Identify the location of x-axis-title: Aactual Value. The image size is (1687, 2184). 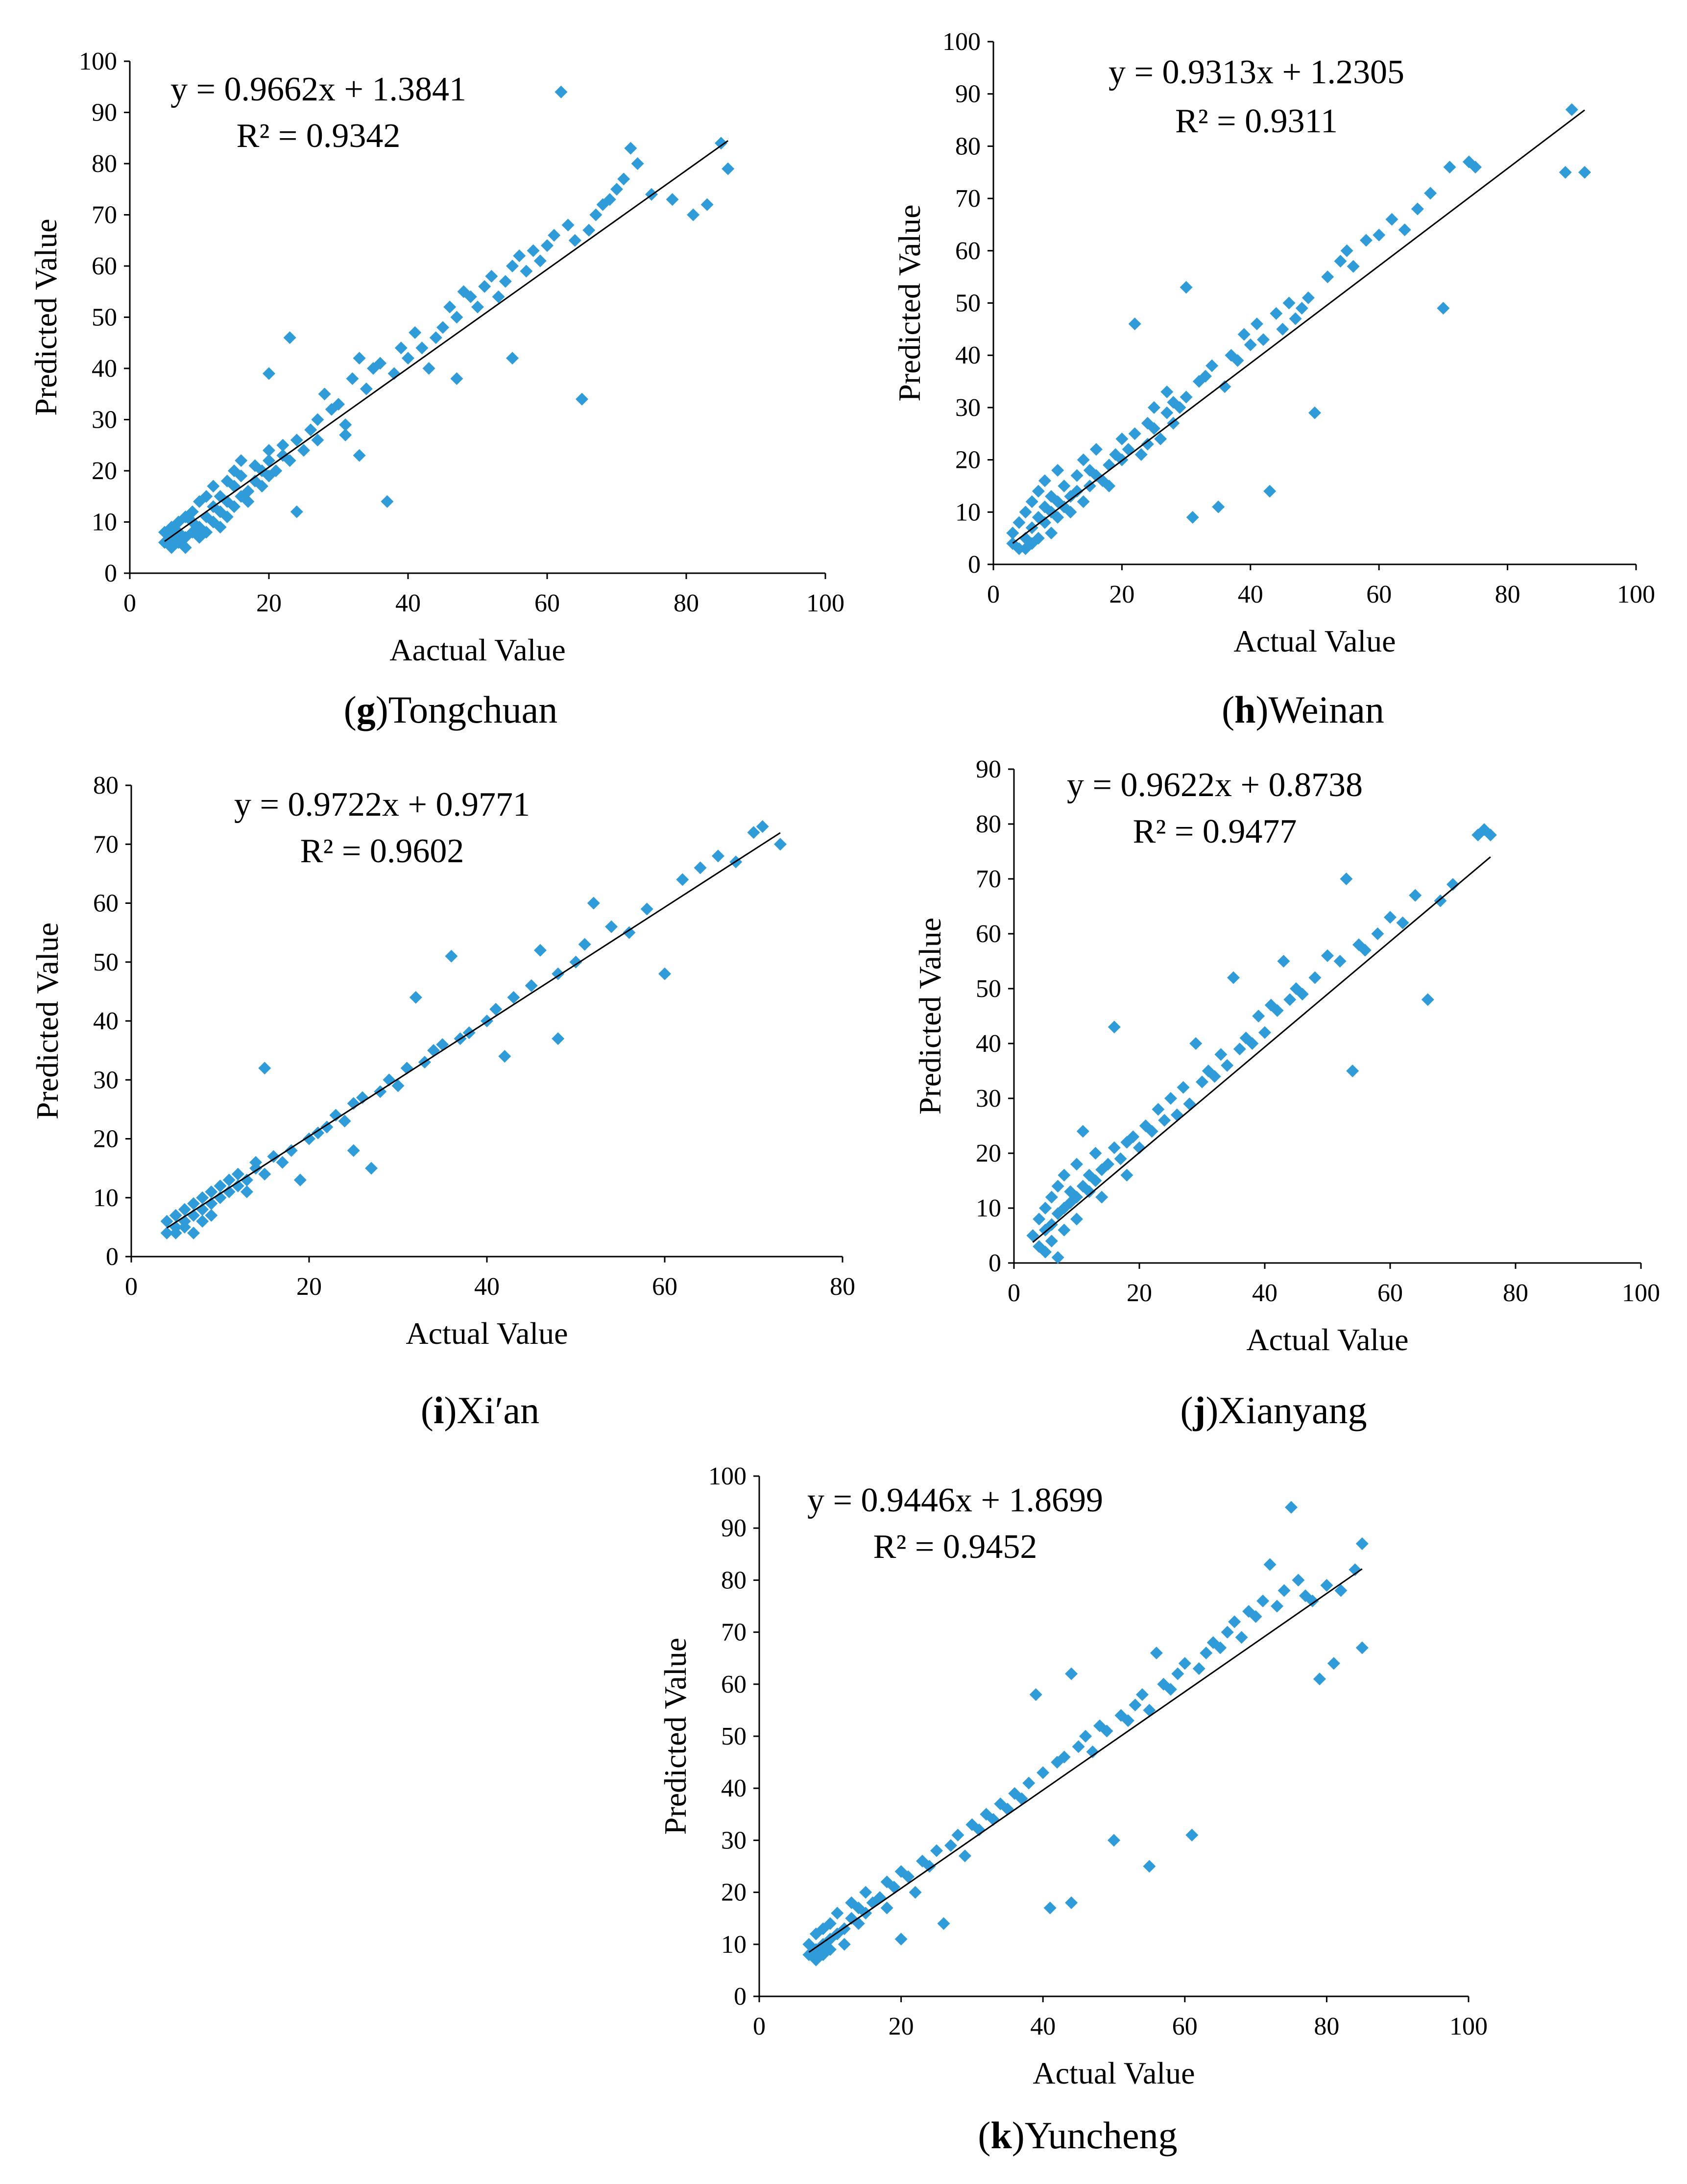
(477, 649).